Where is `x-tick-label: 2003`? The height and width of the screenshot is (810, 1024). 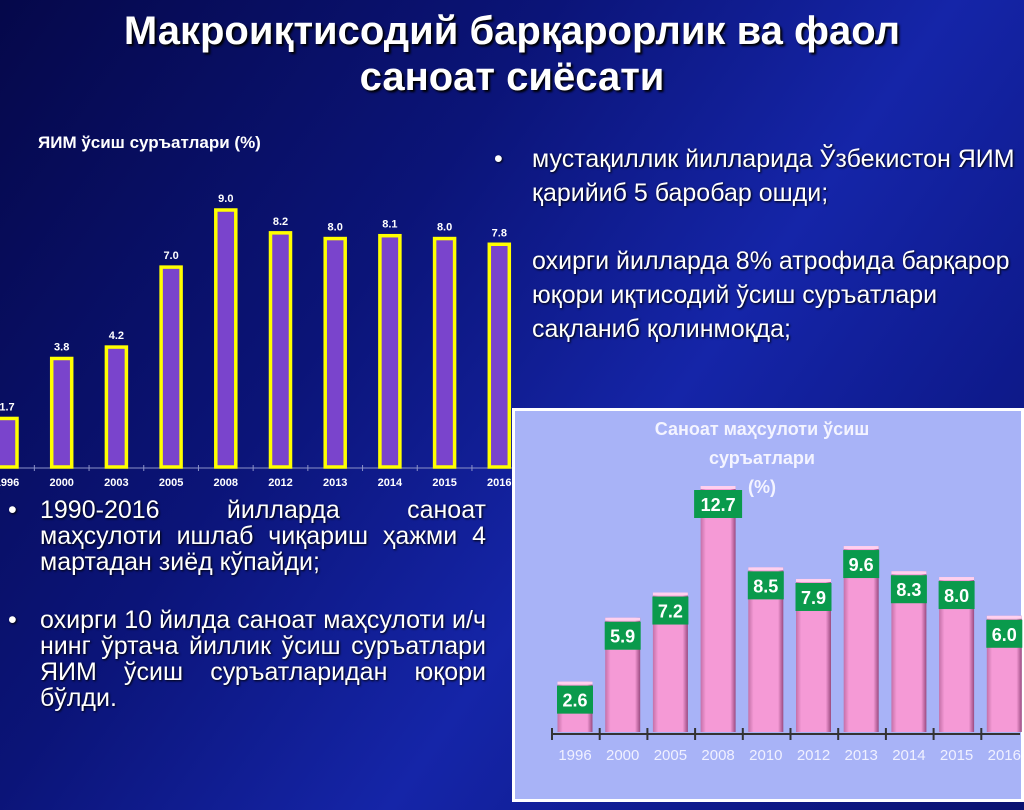 x-tick-label: 2003 is located at coordinates (116, 483).